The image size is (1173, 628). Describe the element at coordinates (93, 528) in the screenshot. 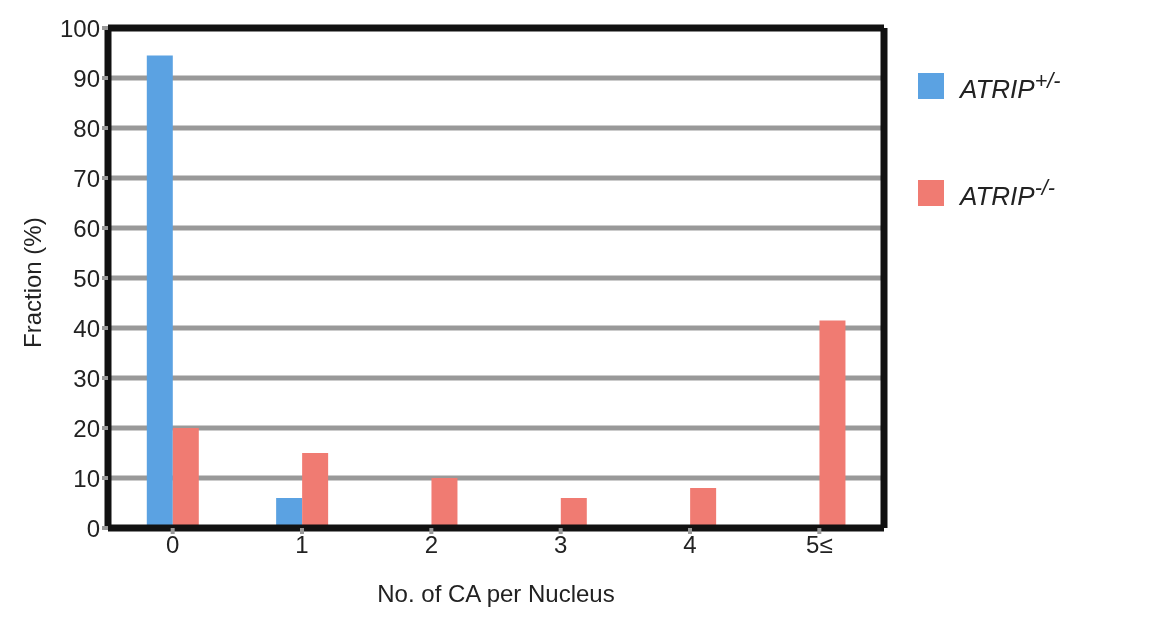

I see `y-tick-label: 0` at that location.